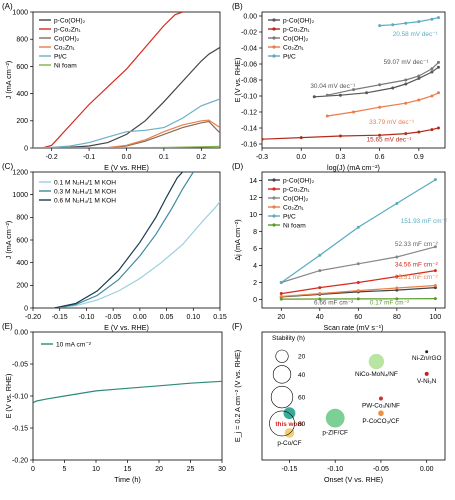 The height and width of the screenshot is (500, 455). Describe the element at coordinates (60, 56) in the screenshot. I see `legend-label: Pt/C` at that location.